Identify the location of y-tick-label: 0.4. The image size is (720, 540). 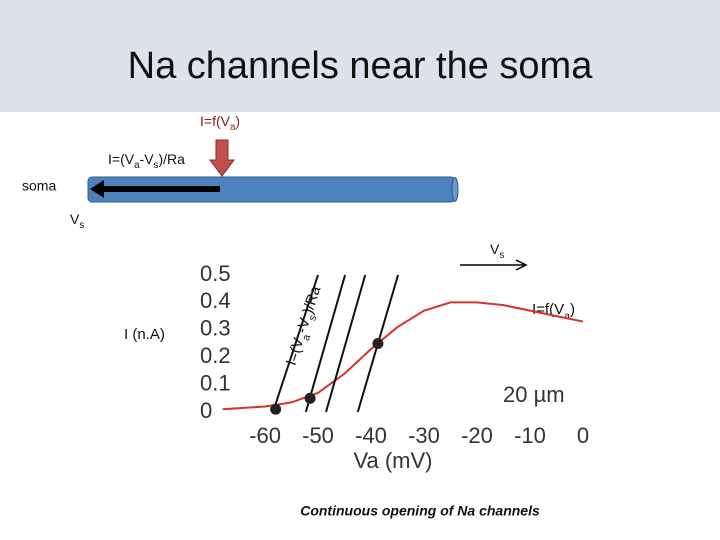
(215, 300).